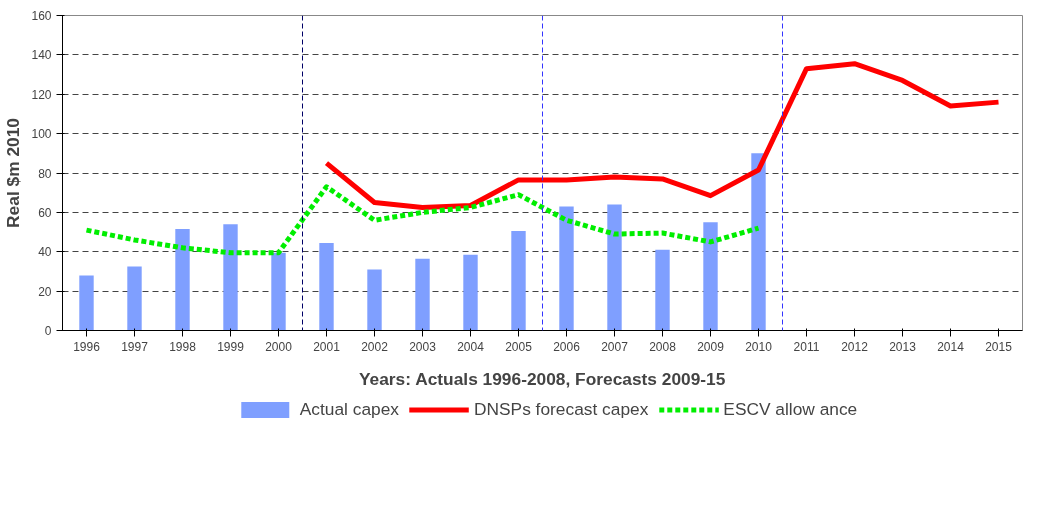 This screenshot has height=509, width=1054. What do you see at coordinates (183, 346) in the screenshot?
I see `x-tick-label: 1998` at bounding box center [183, 346].